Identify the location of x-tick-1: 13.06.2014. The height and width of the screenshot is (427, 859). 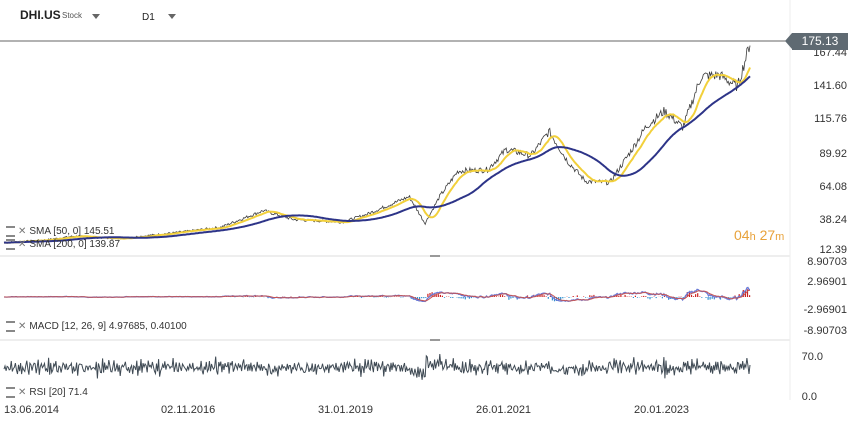
(32, 410).